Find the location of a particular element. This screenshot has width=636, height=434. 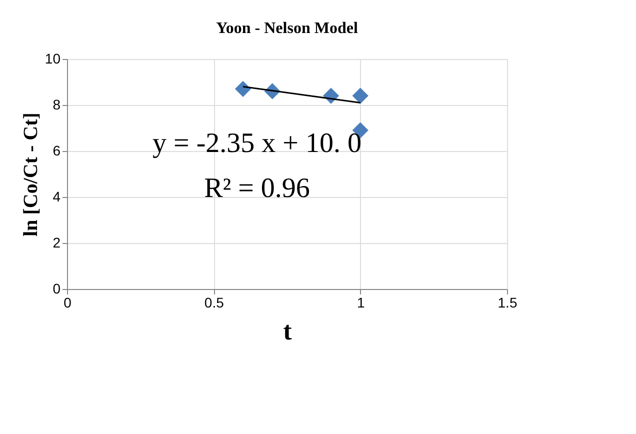

y-tick-label: 2 is located at coordinates (56, 242).